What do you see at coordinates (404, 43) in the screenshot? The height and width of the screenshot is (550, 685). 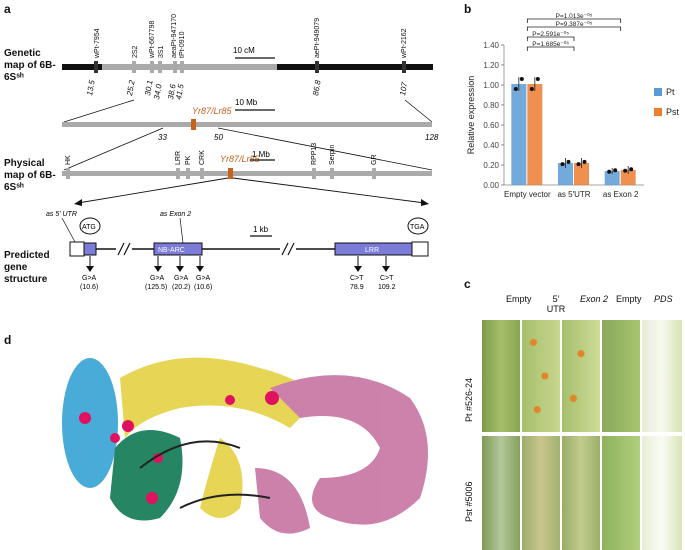 I see `marker-7: wPt-2162` at bounding box center [404, 43].